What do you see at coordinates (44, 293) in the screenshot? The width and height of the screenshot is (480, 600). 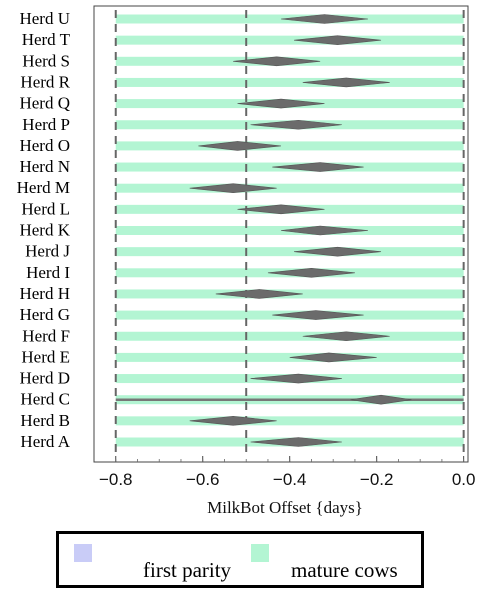 I see `category-label: Herd H` at bounding box center [44, 293].